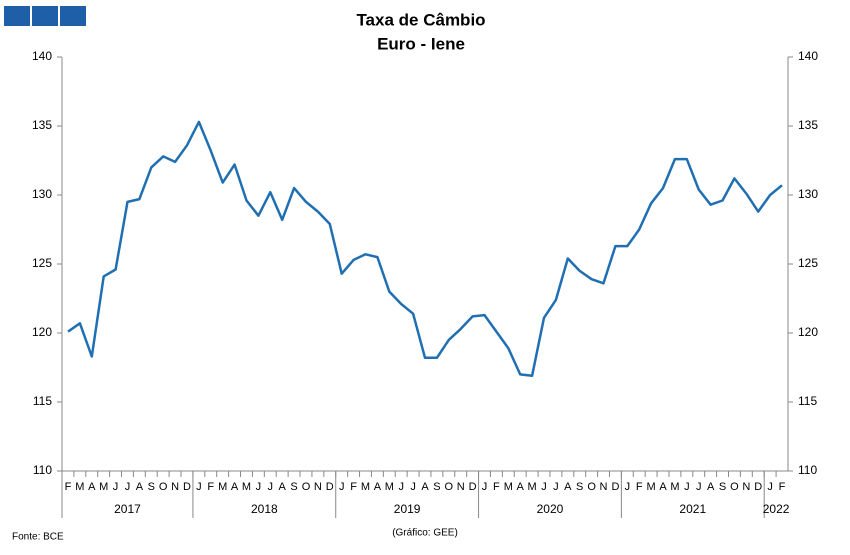  Describe the element at coordinates (808, 125) in the screenshot. I see `y2-tick-label: 135` at that location.